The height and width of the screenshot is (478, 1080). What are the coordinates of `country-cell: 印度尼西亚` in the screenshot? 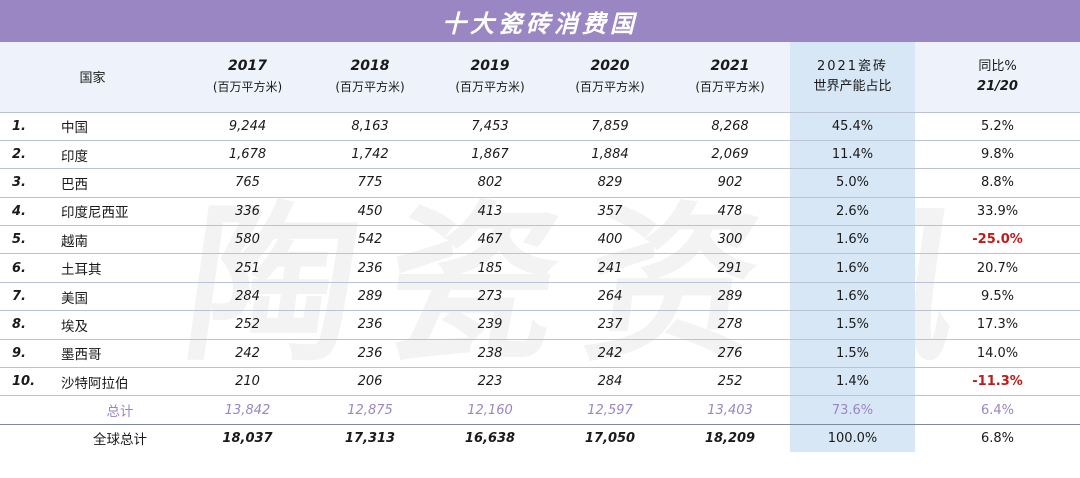 It's located at (120, 211).